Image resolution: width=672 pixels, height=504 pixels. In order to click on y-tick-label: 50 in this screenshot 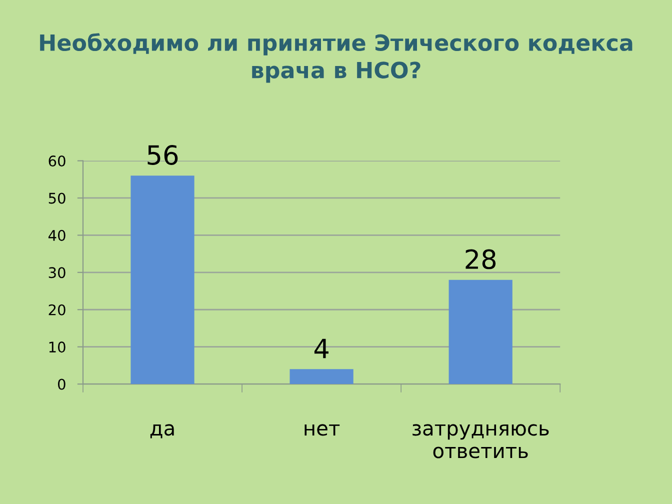, I will do `click(57, 198)`.